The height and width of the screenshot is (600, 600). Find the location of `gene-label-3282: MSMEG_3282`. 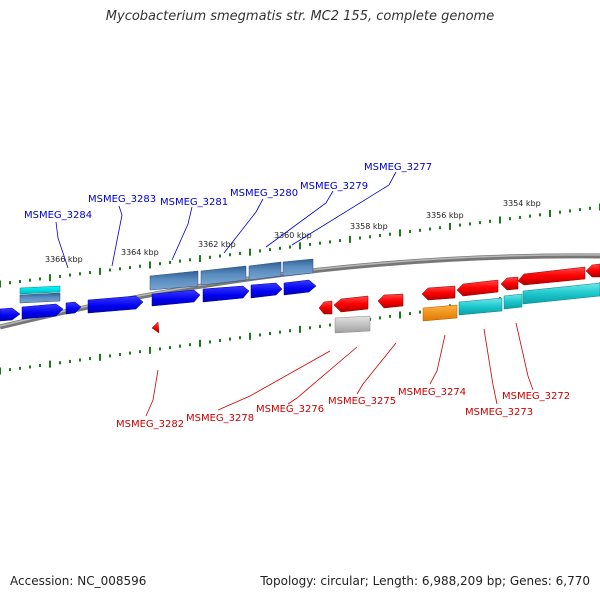

gene-label-3282: MSMEG_3282 is located at coordinates (150, 424).